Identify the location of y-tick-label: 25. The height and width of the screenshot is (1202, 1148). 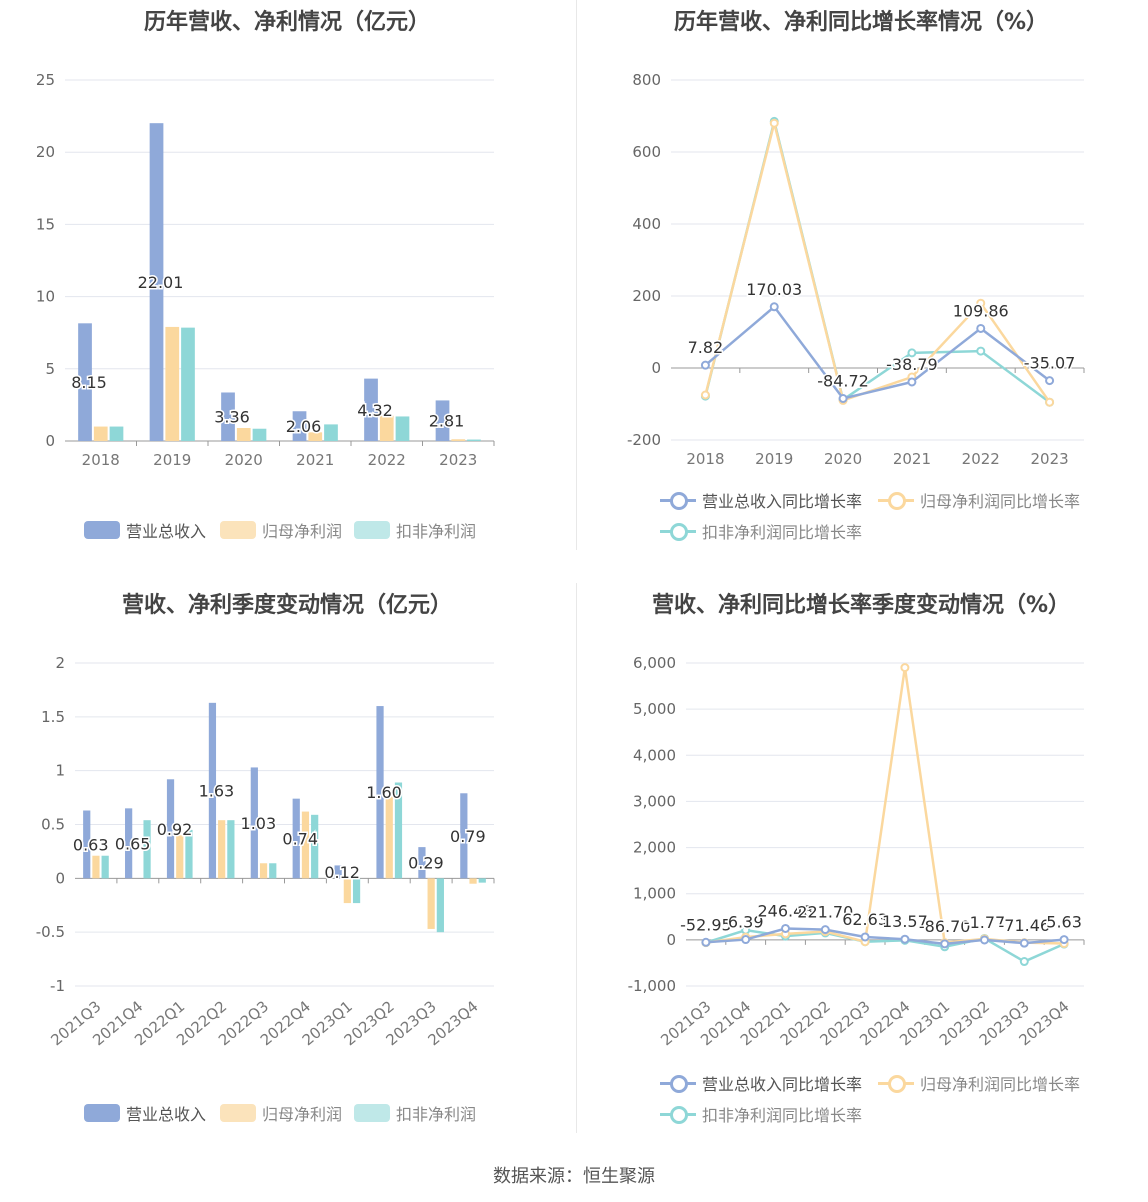
(45, 80).